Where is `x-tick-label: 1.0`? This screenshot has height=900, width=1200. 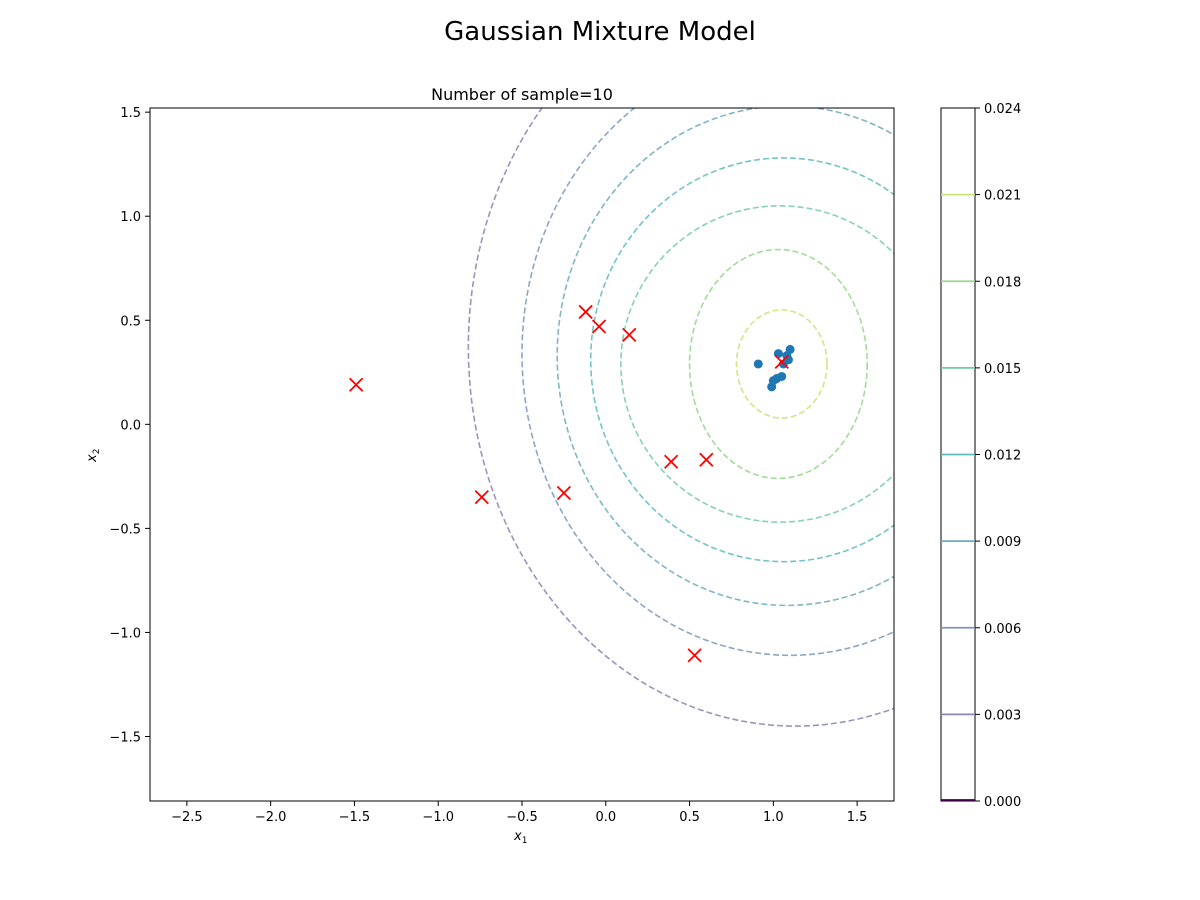
x-tick-label: 1.0 is located at coordinates (773, 817).